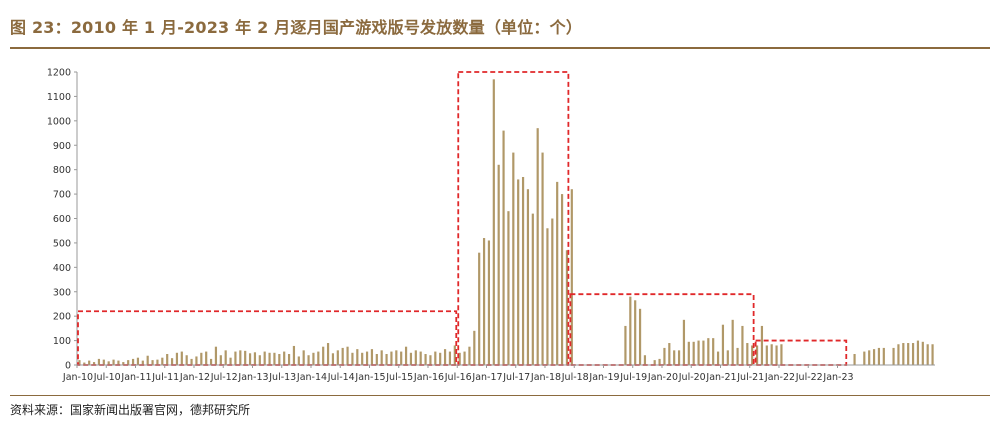 The image size is (1000, 433). What do you see at coordinates (62, 195) in the screenshot?
I see `y-tick-label: 700` at bounding box center [62, 195].